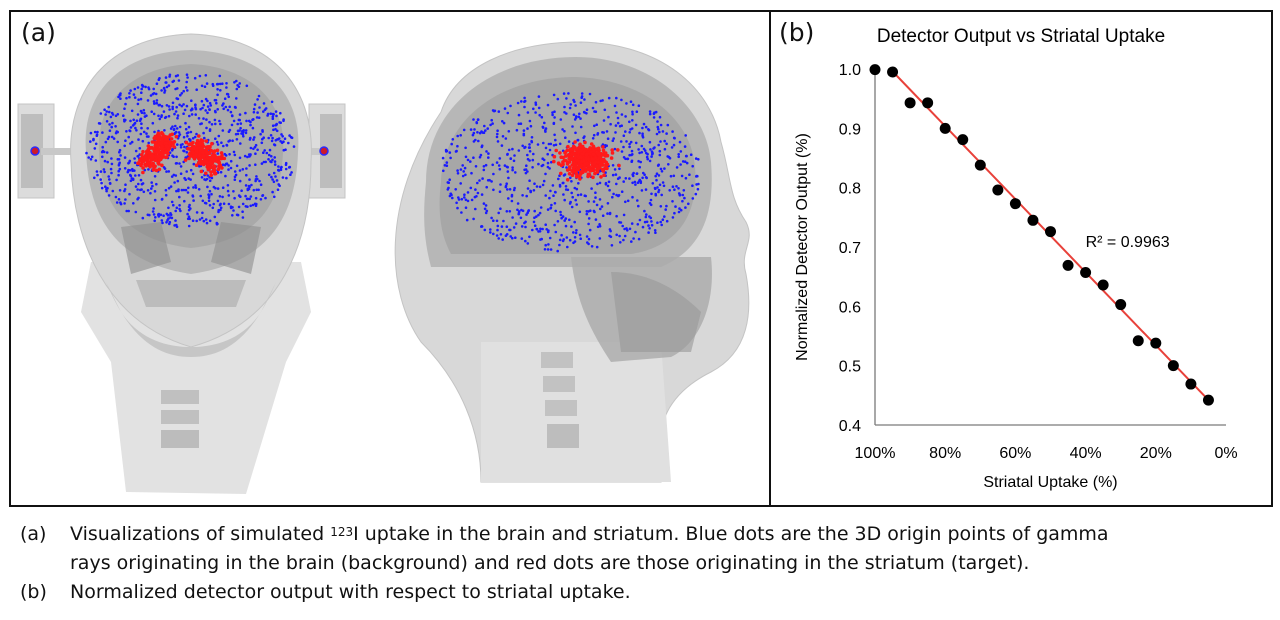 The height and width of the screenshot is (620, 1280). I want to click on y-tick-label: 0.5, so click(850, 367).